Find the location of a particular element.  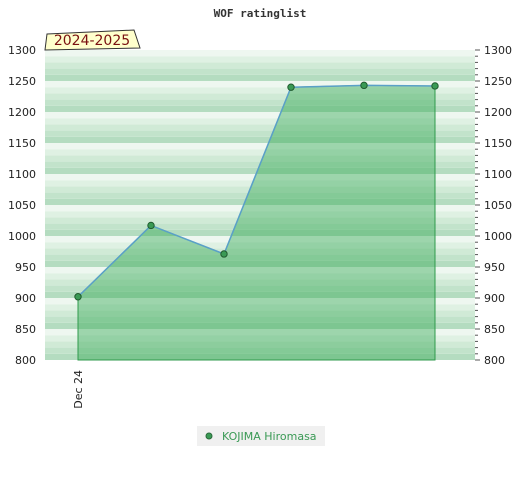

x-axis: Dec 24 is located at coordinates (78, 389).